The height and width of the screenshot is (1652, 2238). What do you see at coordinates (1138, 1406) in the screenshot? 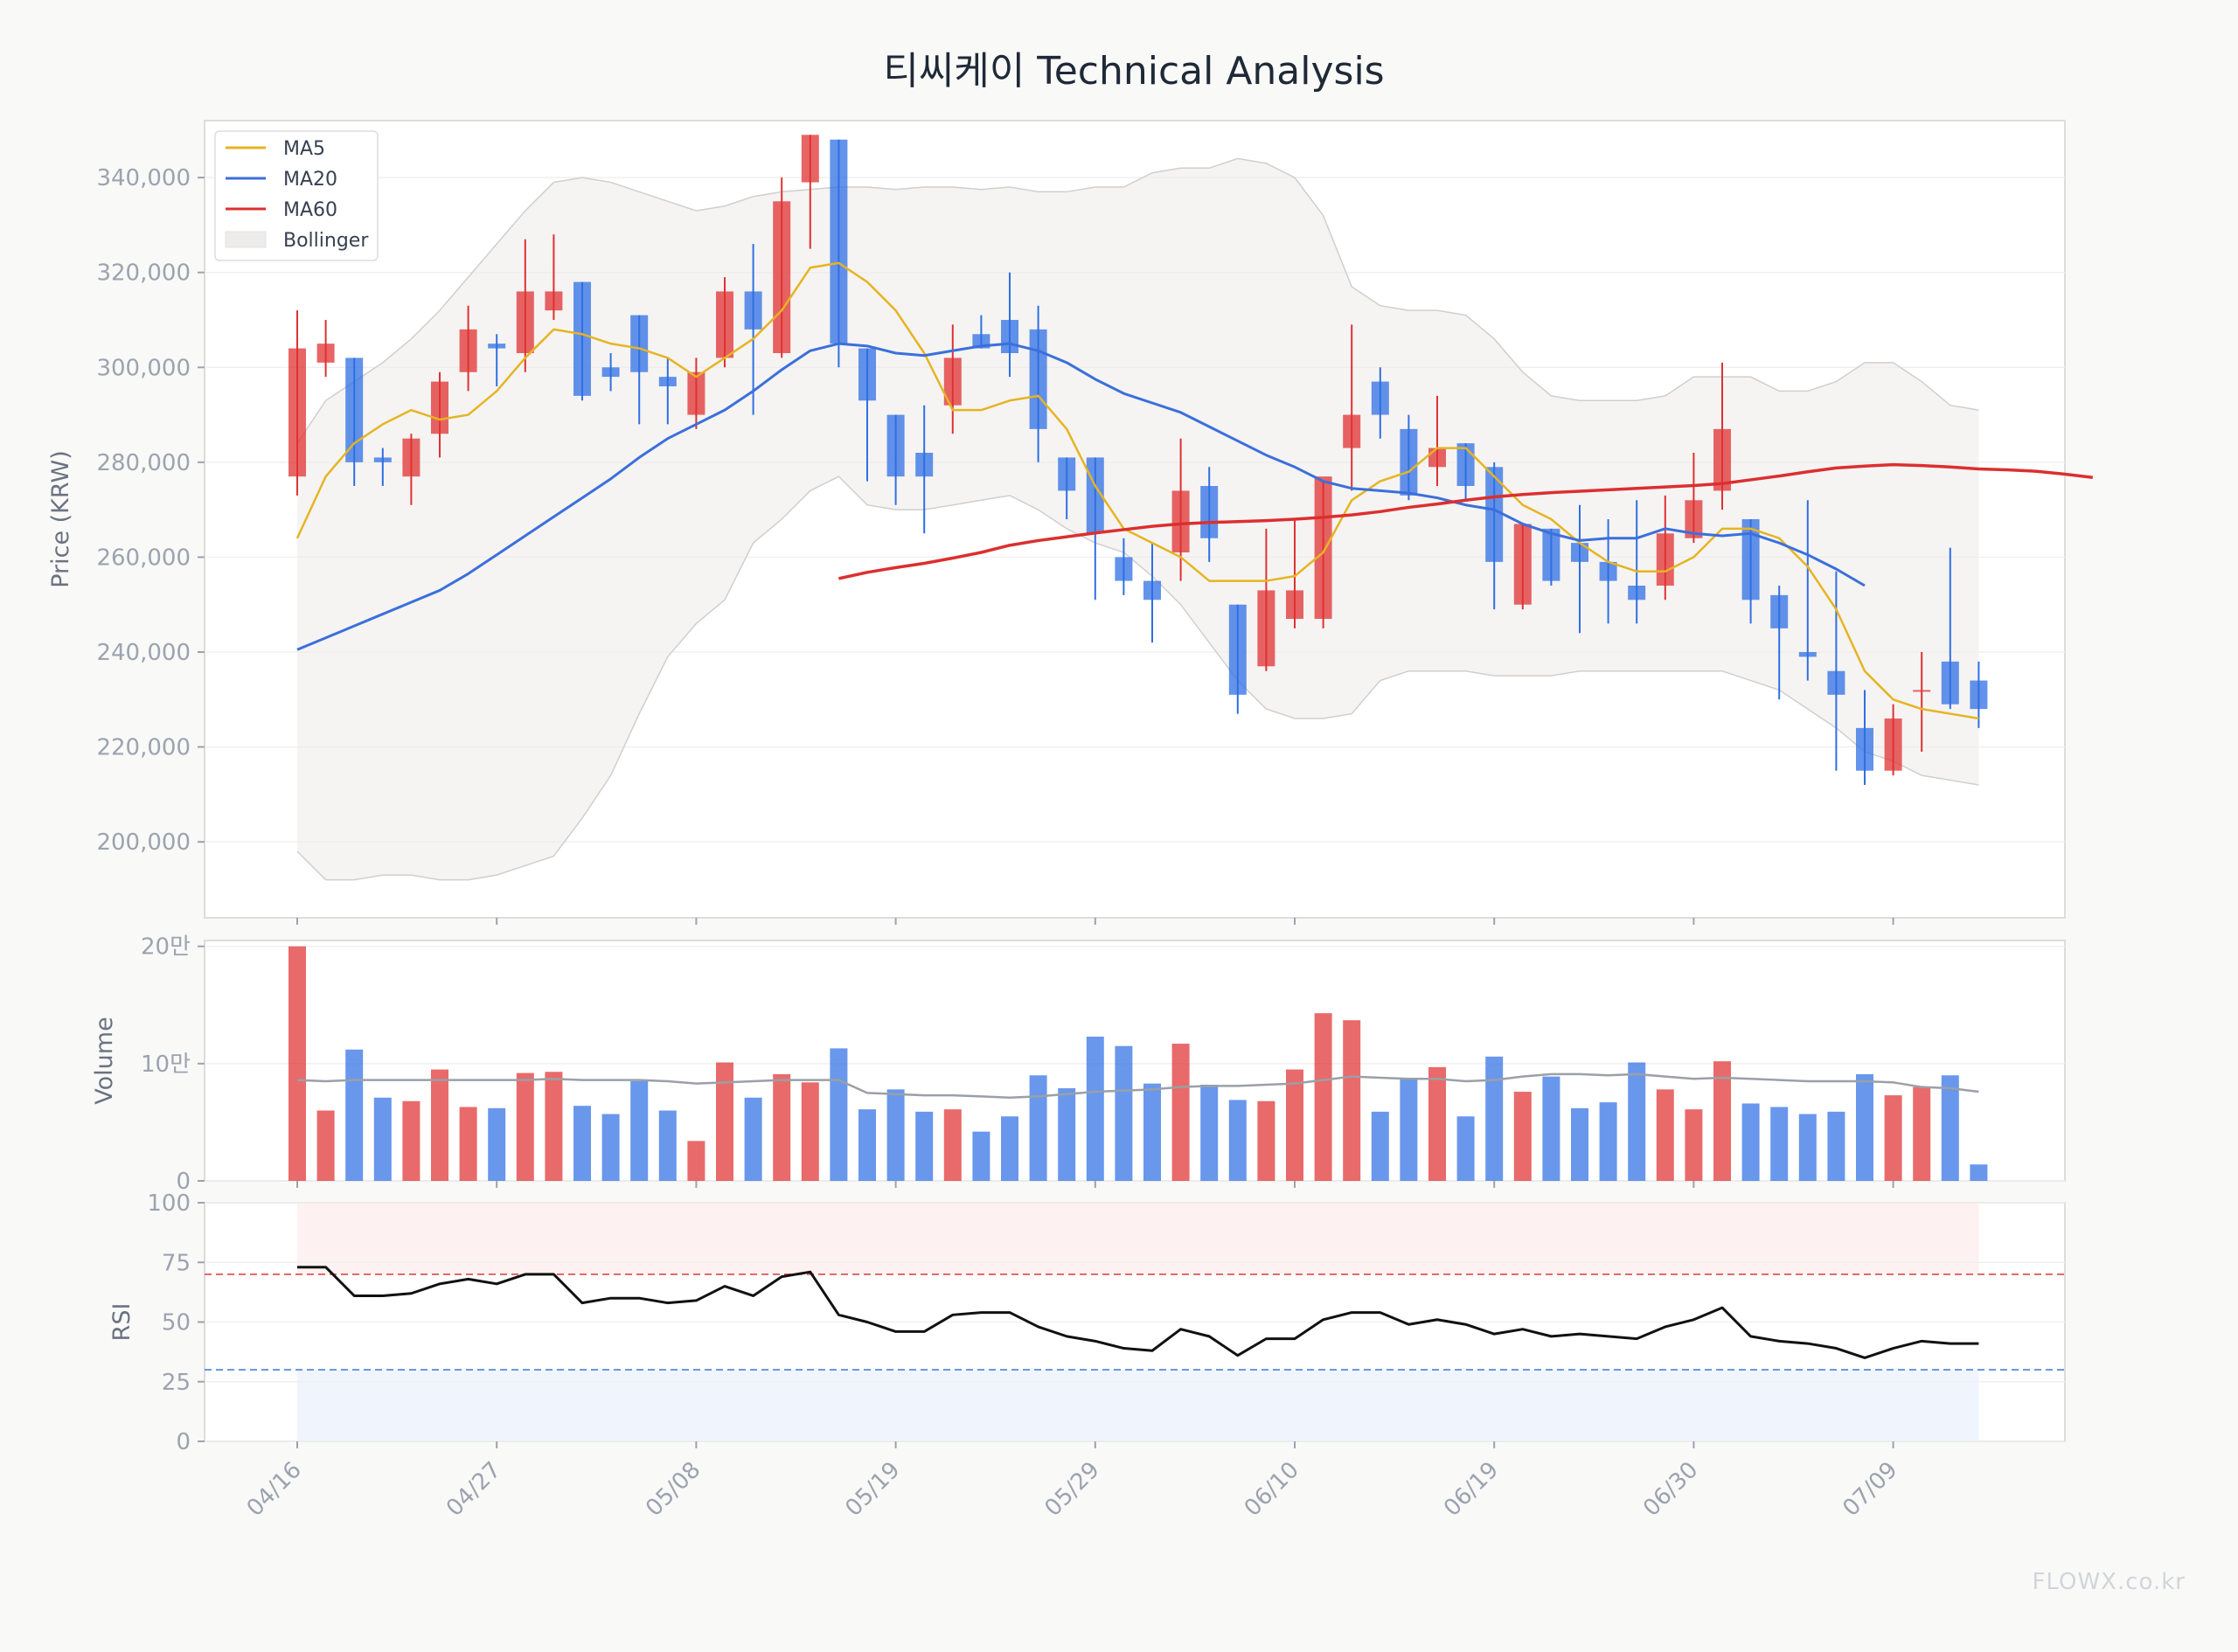
I see `oversold-zone` at bounding box center [1138, 1406].